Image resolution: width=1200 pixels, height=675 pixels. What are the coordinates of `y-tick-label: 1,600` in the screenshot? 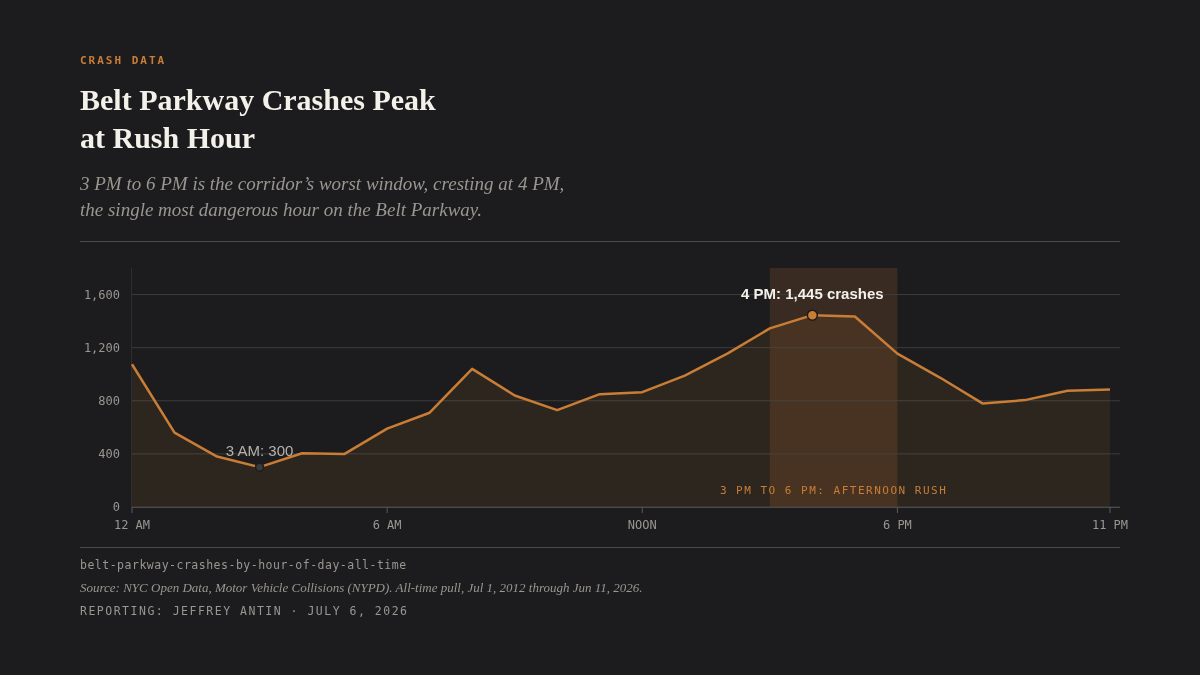 It's located at (101, 294).